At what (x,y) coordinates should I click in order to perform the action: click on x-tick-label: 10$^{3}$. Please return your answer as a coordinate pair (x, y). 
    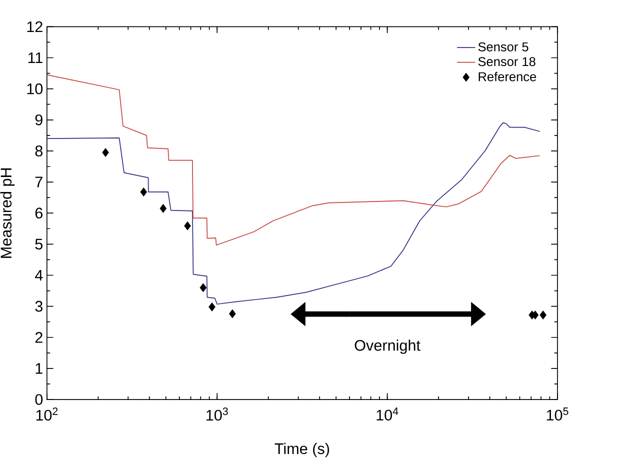
    Looking at the image, I should click on (217, 414).